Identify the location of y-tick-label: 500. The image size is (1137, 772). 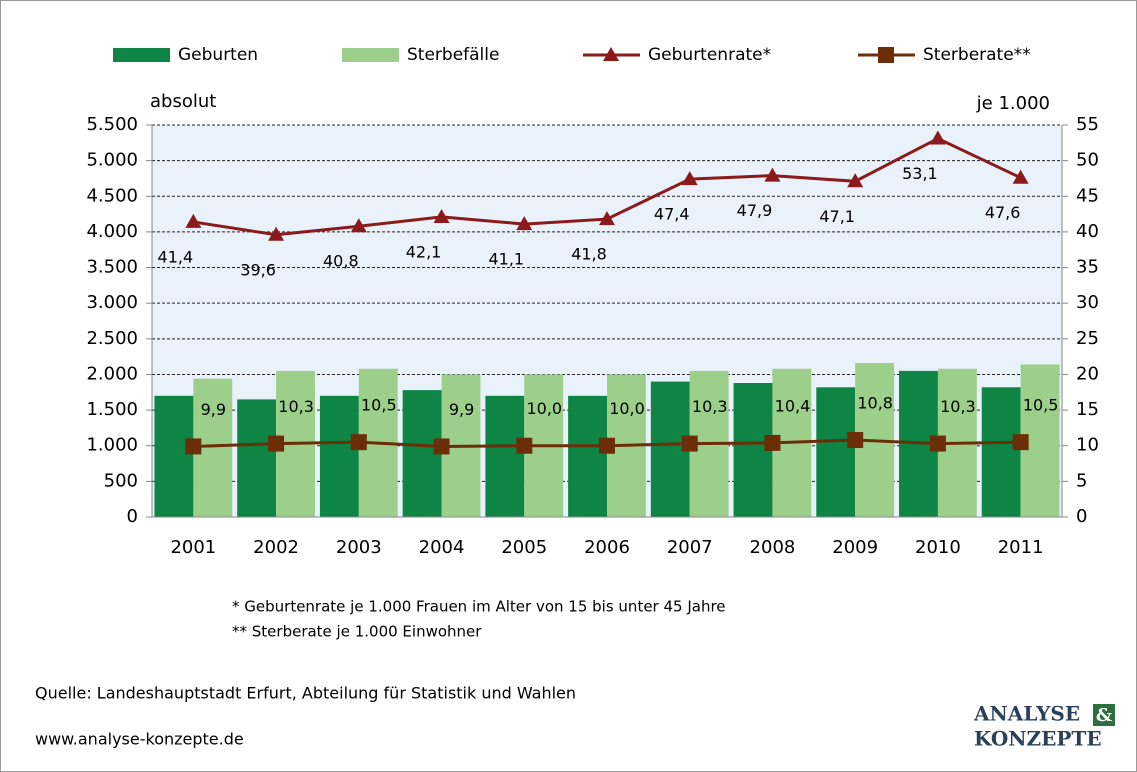
(121, 480).